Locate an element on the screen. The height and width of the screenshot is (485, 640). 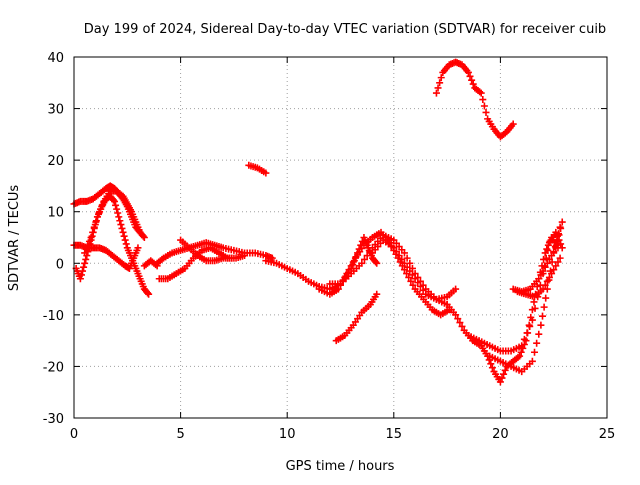
x-tick-label-5: 25 is located at coordinates (607, 434).